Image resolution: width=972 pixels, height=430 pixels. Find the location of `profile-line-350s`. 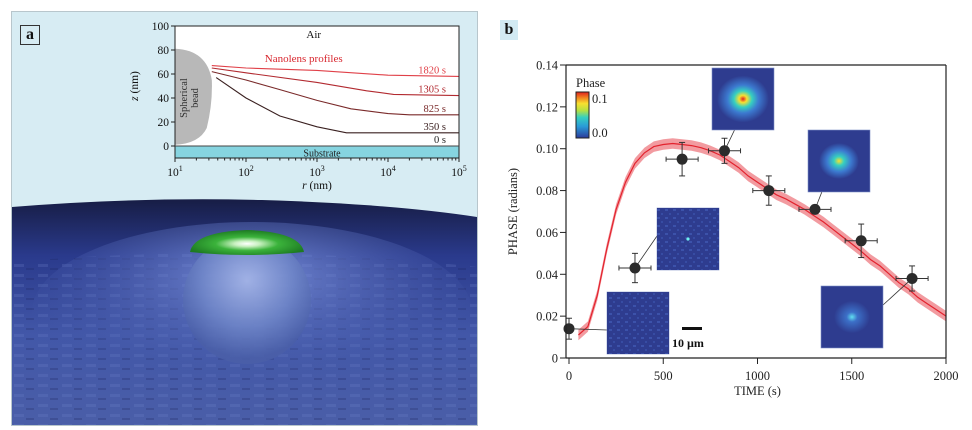

profile-line-350s is located at coordinates (337, 105).